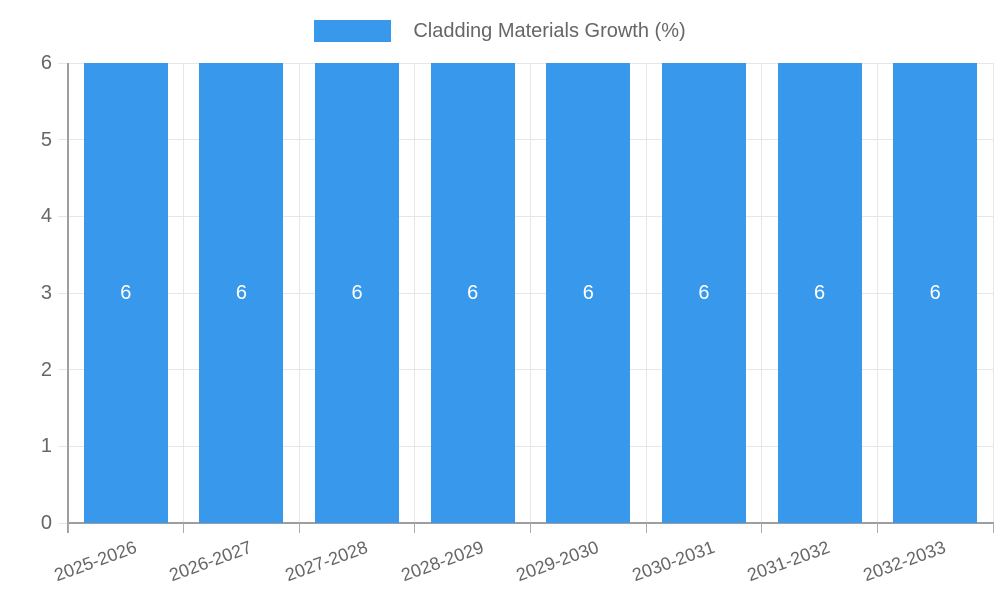 Image resolution: width=1000 pixels, height=600 pixels. I want to click on y-axis-tick-label: 6, so click(46, 63).